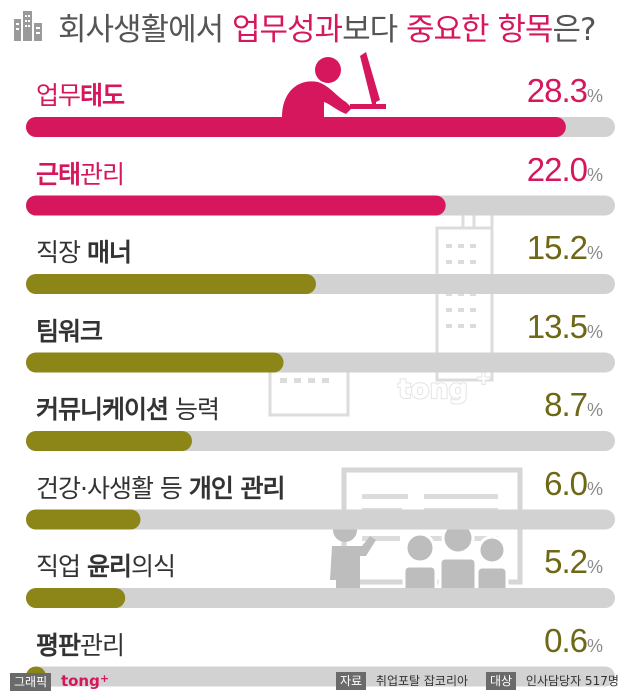 The height and width of the screenshot is (700, 640). I want to click on watermark-brand: tong, so click(433, 389).